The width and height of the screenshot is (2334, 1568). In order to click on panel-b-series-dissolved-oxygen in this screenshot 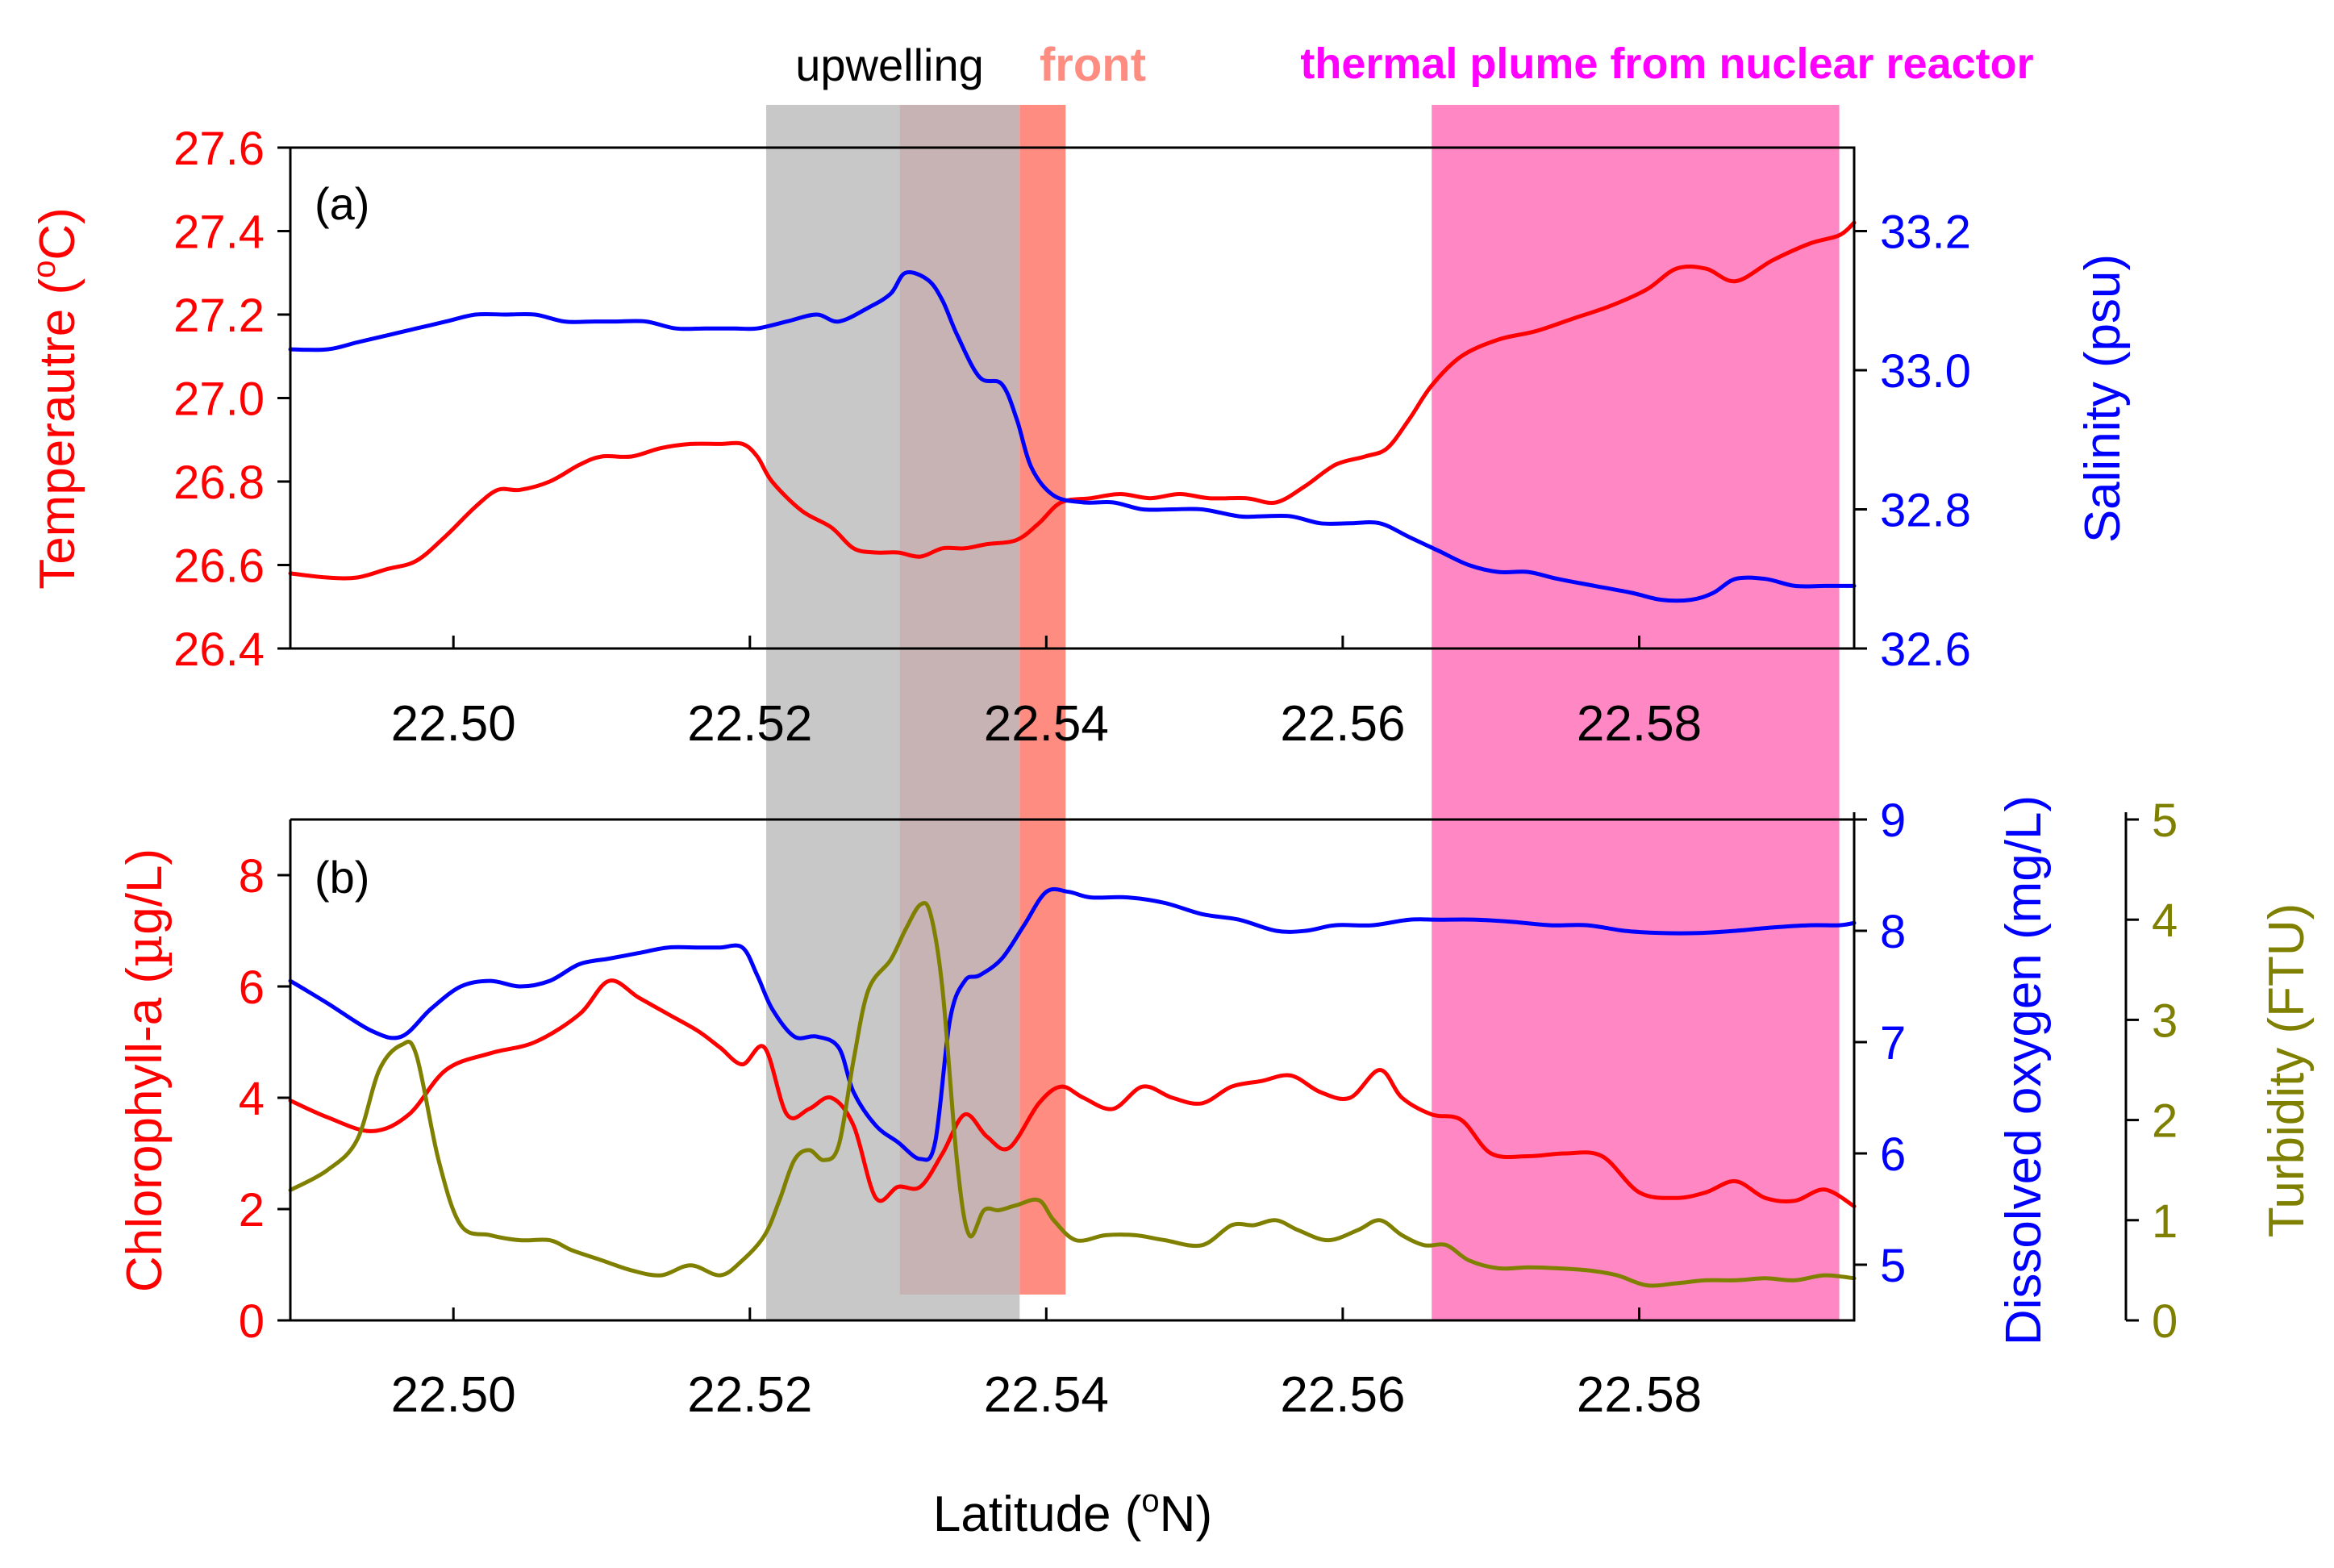, I will do `click(1072, 1024)`.